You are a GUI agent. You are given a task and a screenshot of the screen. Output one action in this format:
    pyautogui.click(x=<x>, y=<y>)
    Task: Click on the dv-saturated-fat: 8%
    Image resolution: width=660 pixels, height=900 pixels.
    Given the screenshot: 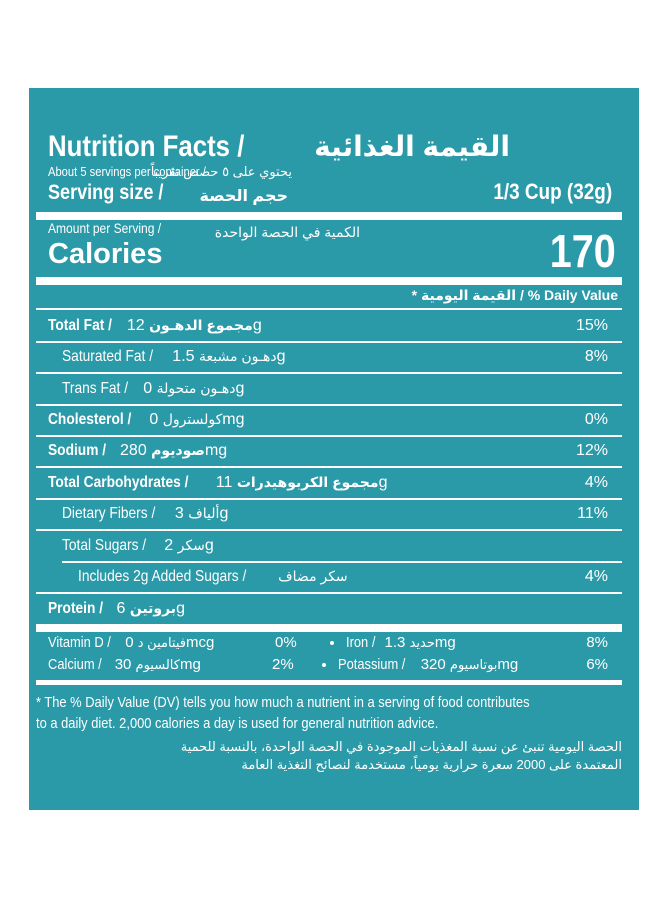 What is the action you would take?
    pyautogui.click(x=596, y=356)
    